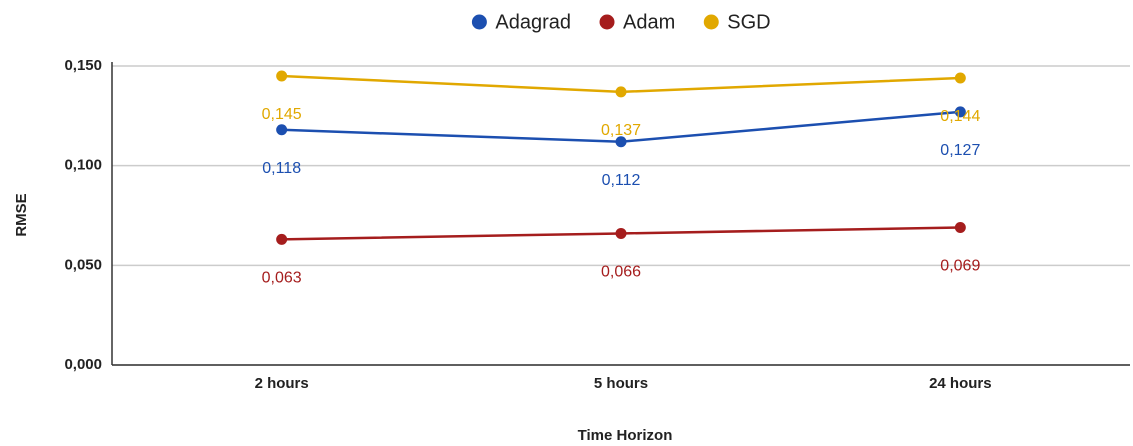 The height and width of the screenshot is (446, 1133). I want to click on y-tick-label: 0,150, so click(83, 65).